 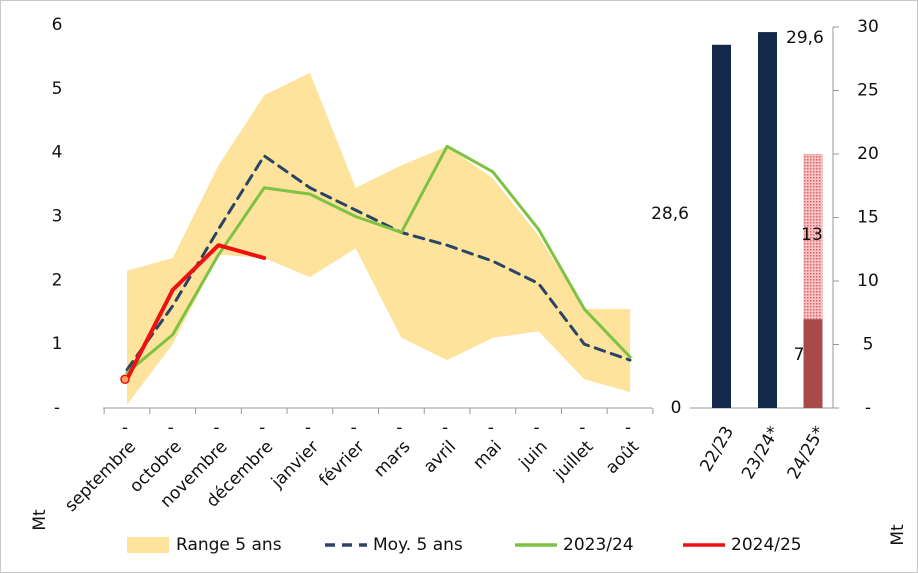 I want to click on y2-tick-label: 10, so click(x=868, y=281).